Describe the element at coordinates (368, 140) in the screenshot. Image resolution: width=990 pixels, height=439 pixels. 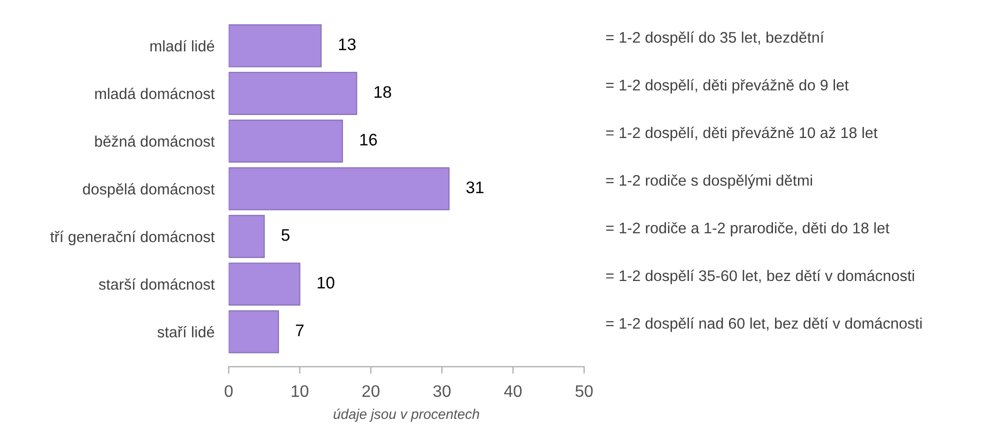
I see `data-label: 16` at that location.